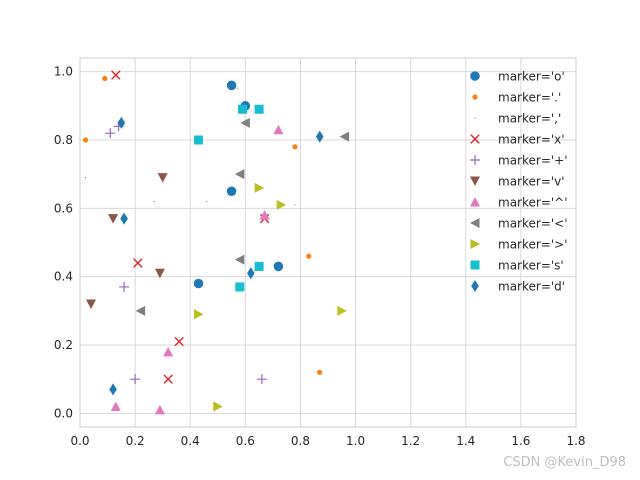 This screenshot has width=640, height=480. What do you see at coordinates (520, 441) in the screenshot?
I see `x-tick-label: 1.6` at bounding box center [520, 441].